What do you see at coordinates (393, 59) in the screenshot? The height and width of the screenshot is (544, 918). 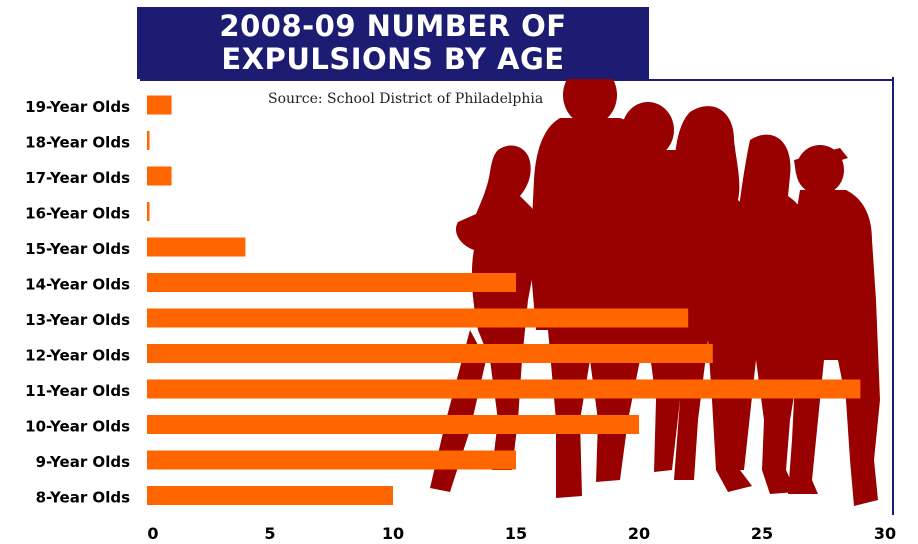 I see `title-line-2: EXPULSIONS BY AGE` at bounding box center [393, 59].